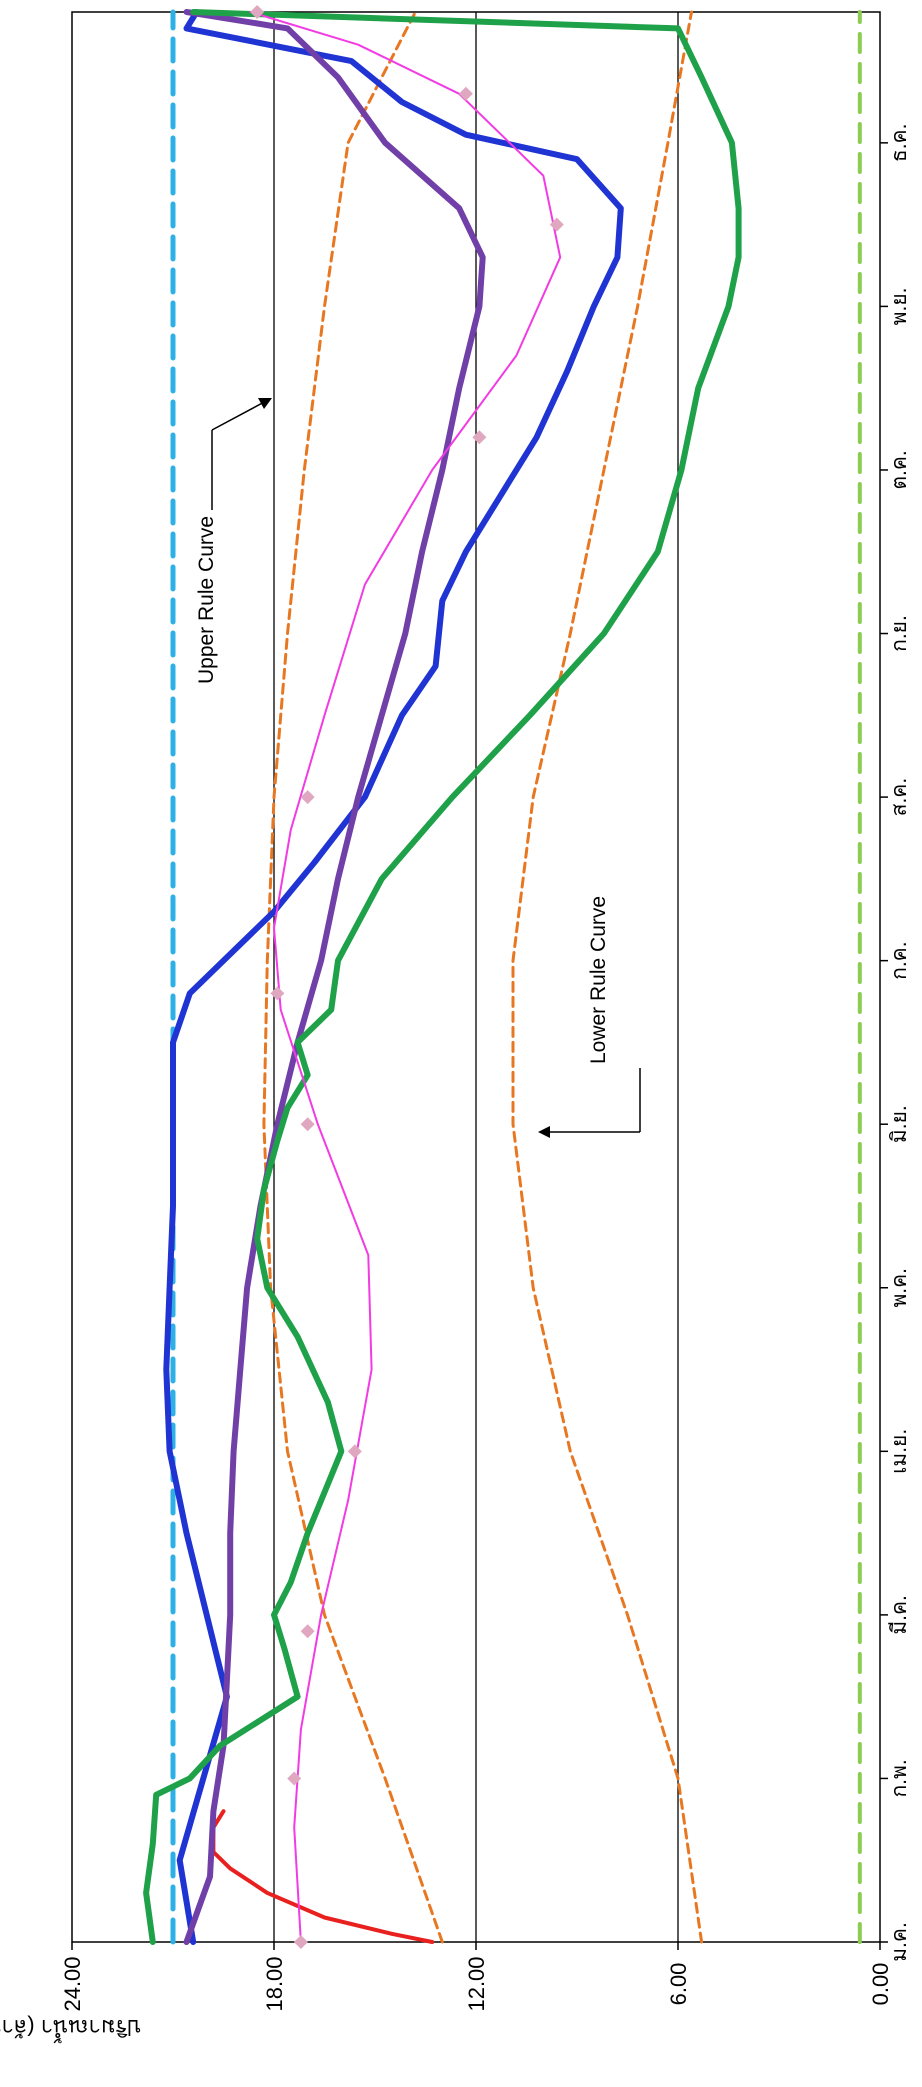 The width and height of the screenshot is (922, 2087). I want to click on x-tick-label: มิ.ย., so click(899, 1124).